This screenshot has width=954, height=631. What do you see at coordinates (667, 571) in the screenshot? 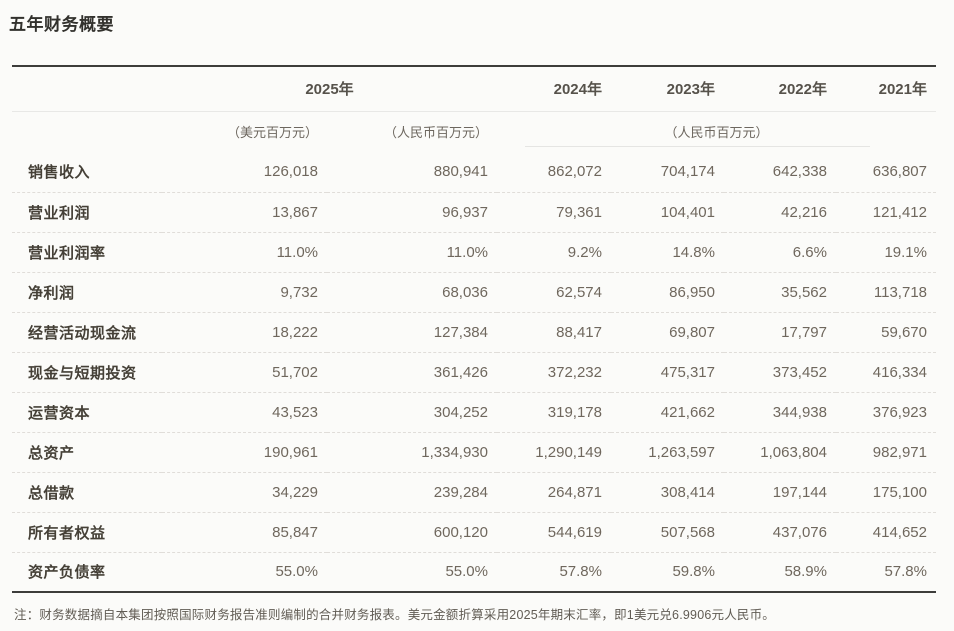
I see `cell-value: 59.8%` at bounding box center [667, 571].